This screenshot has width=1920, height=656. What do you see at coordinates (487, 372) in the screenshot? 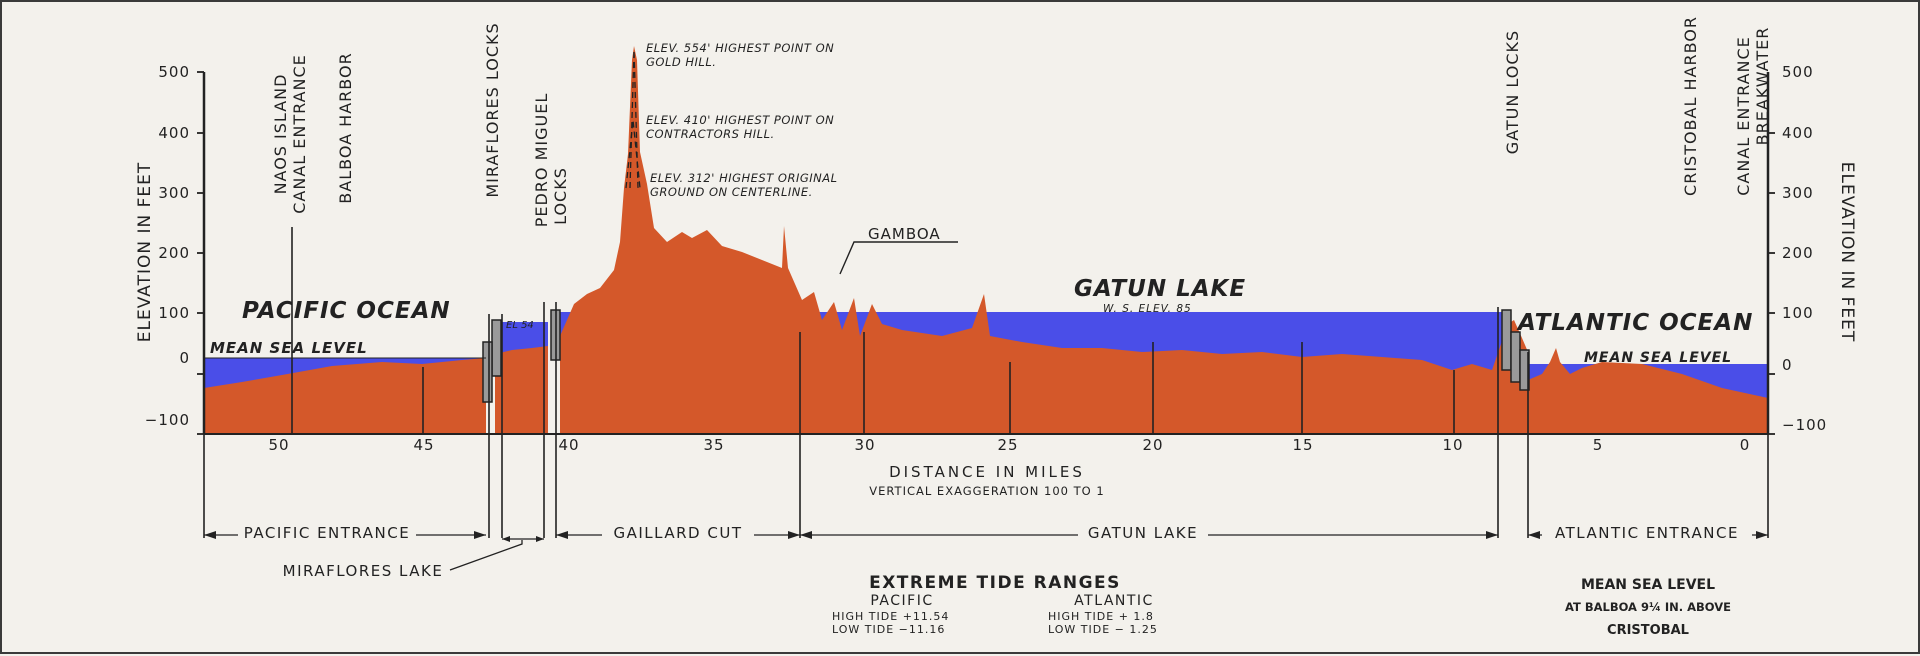
I see `miraflores-lock-lower` at bounding box center [487, 372].